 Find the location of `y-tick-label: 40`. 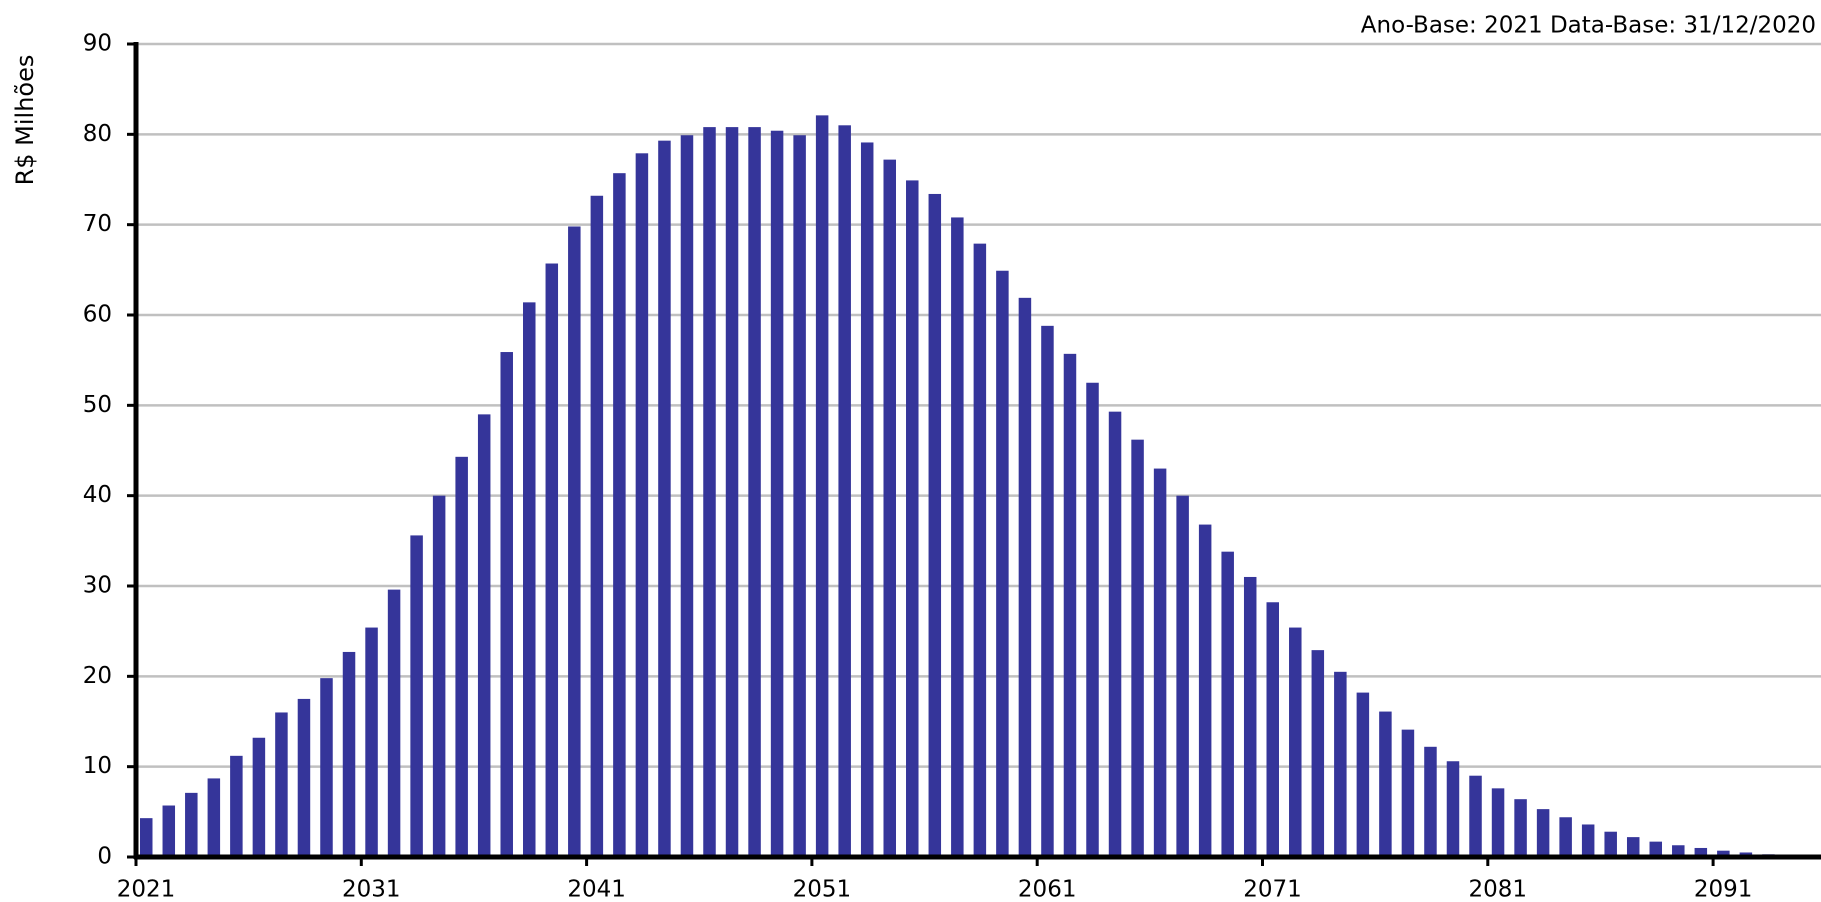

y-tick-label: 40 is located at coordinates (97, 495).